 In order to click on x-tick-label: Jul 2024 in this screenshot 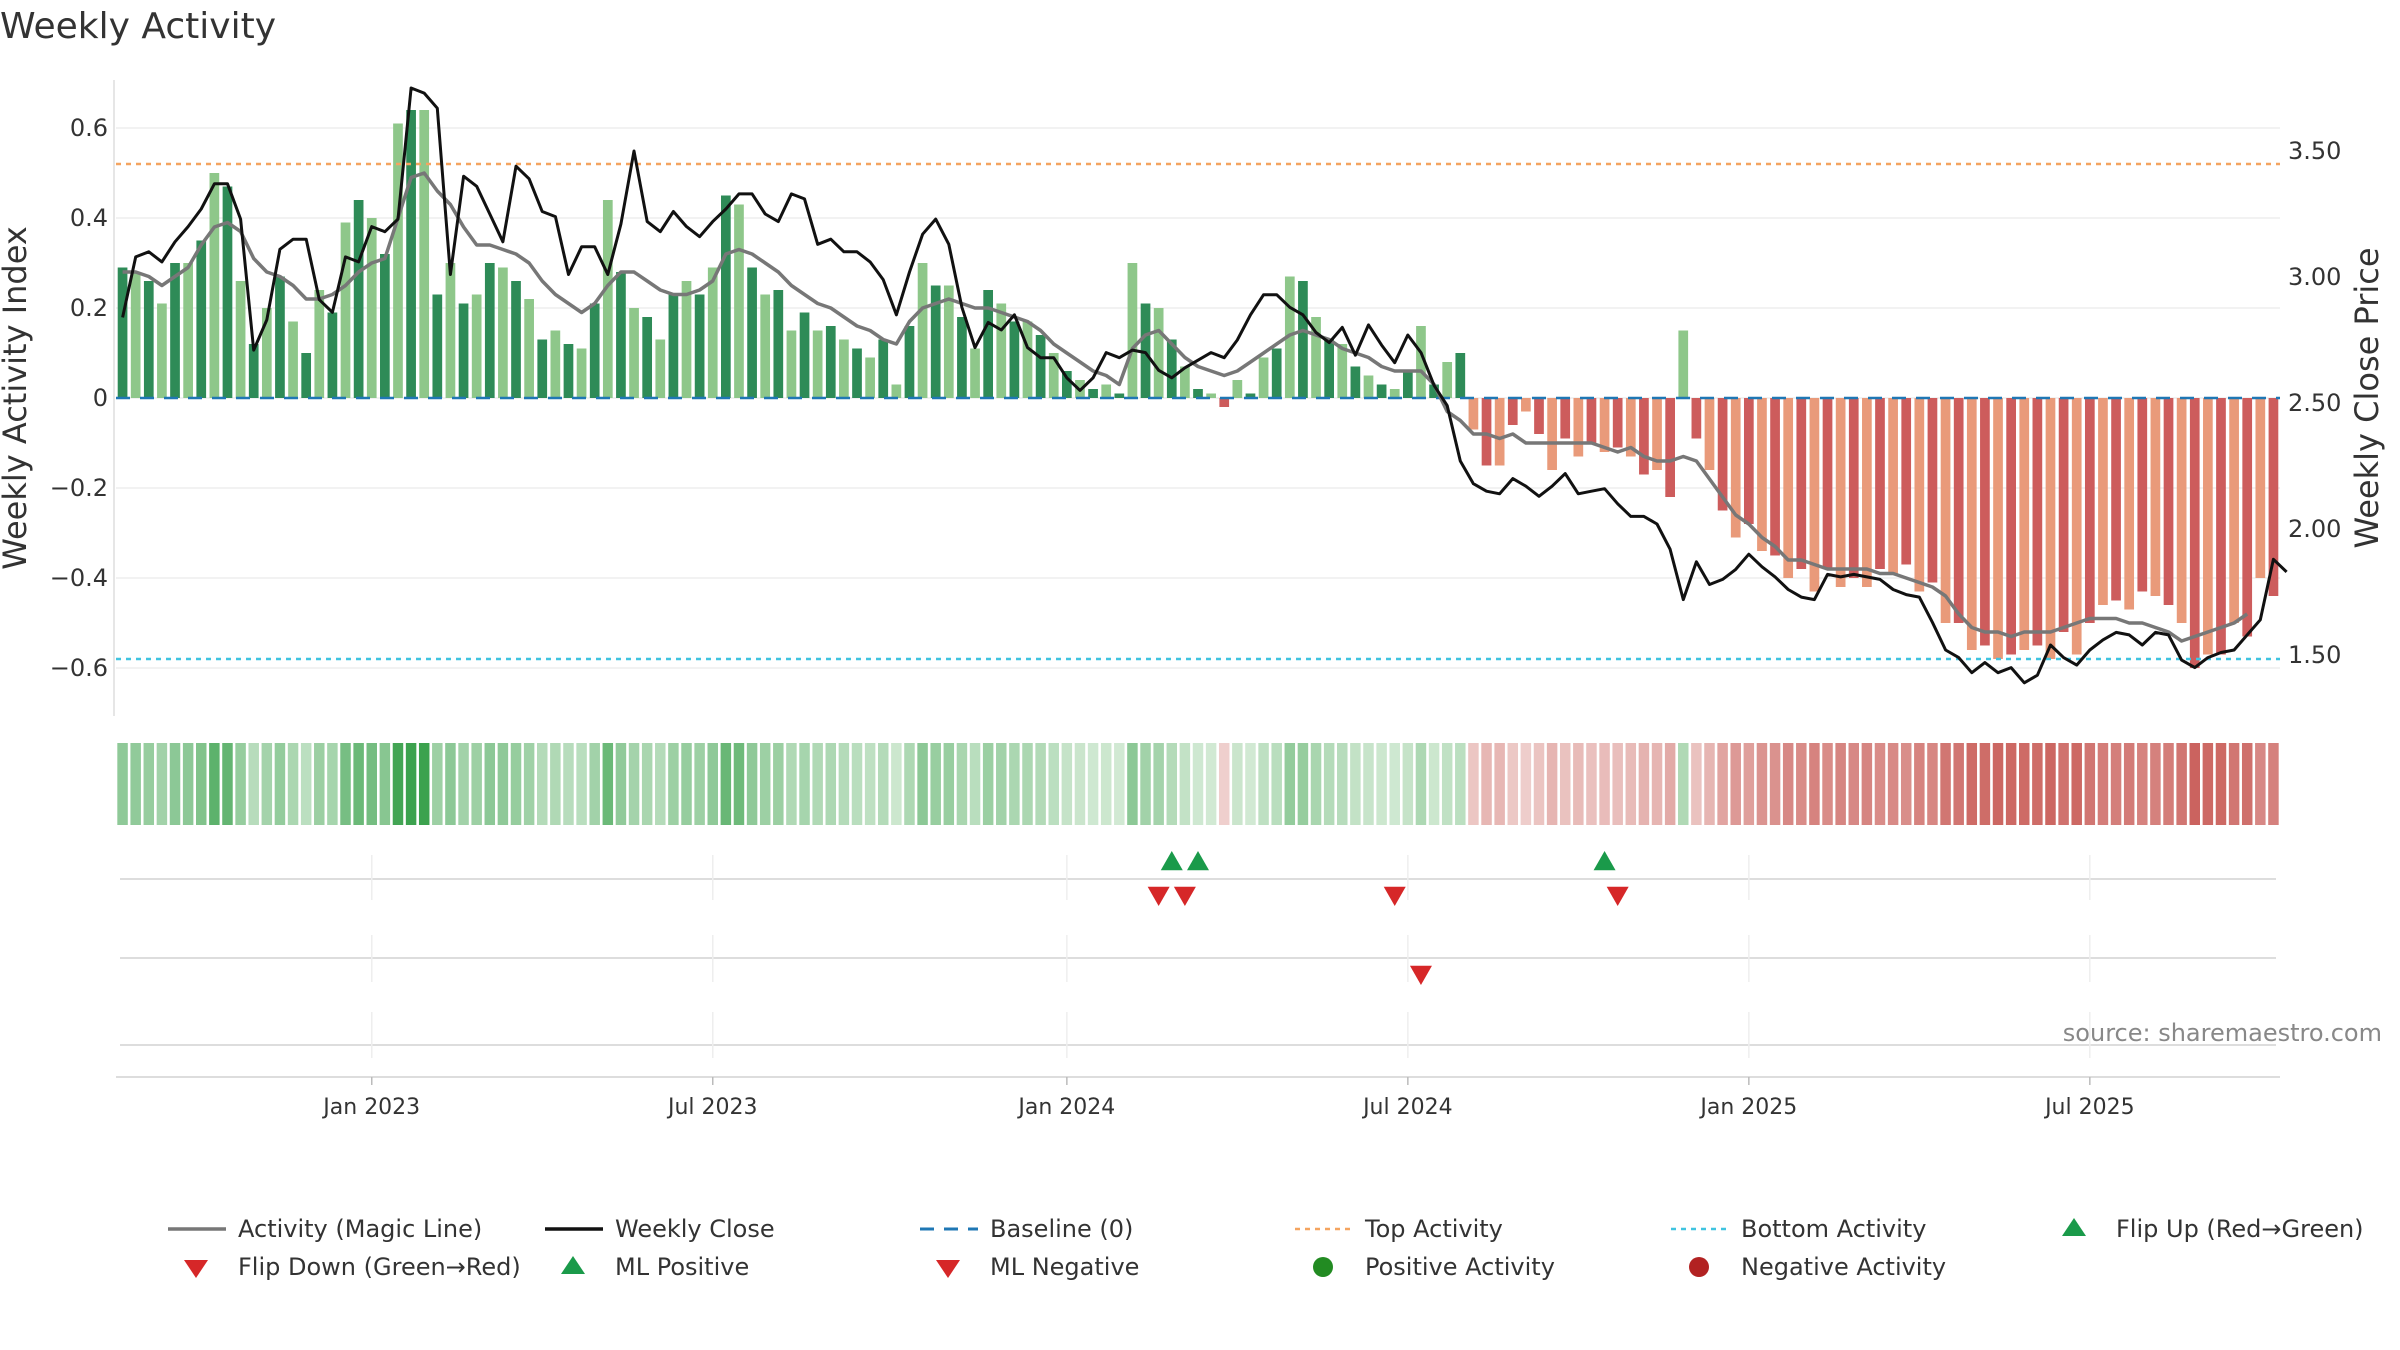, I will do `click(1407, 1107)`.